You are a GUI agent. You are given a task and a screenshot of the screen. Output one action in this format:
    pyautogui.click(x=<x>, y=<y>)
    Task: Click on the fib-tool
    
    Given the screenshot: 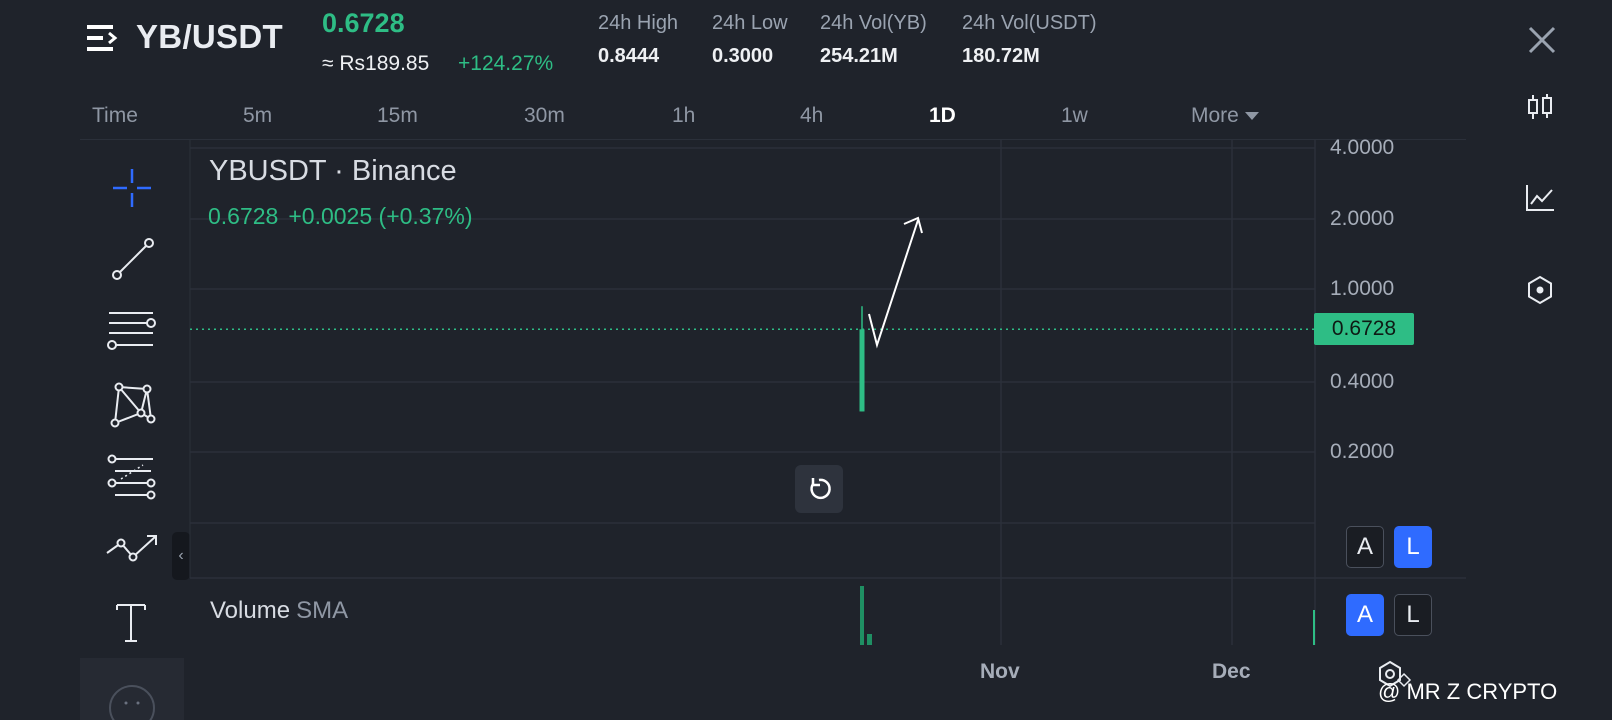 What is the action you would take?
    pyautogui.click(x=132, y=478)
    